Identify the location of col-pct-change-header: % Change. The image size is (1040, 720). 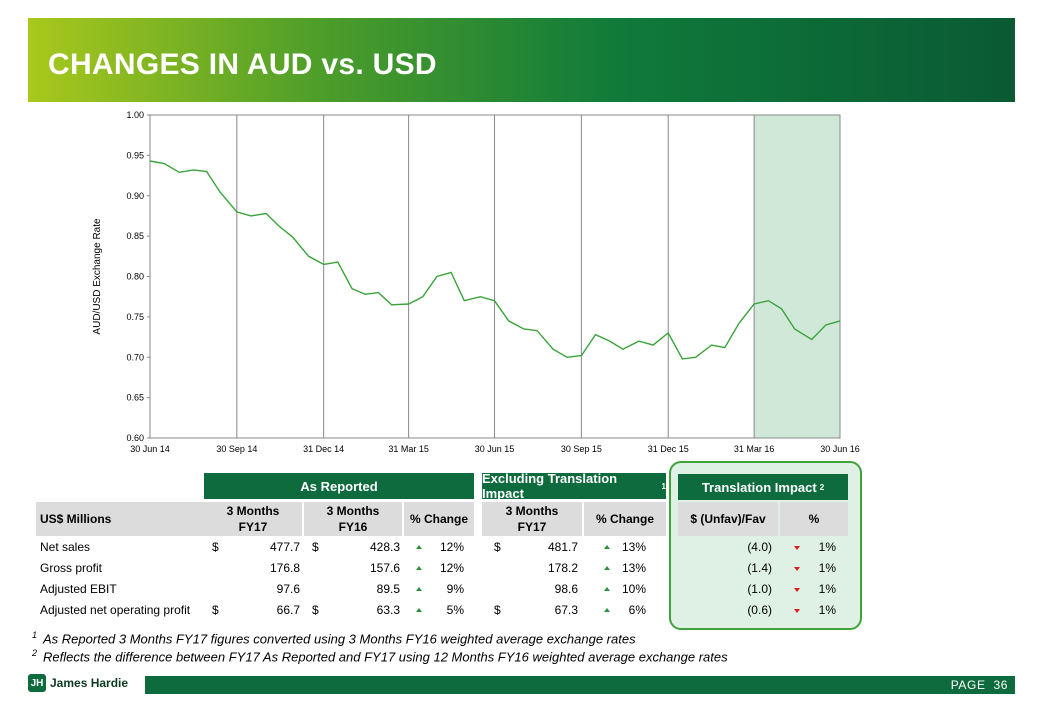
(439, 519).